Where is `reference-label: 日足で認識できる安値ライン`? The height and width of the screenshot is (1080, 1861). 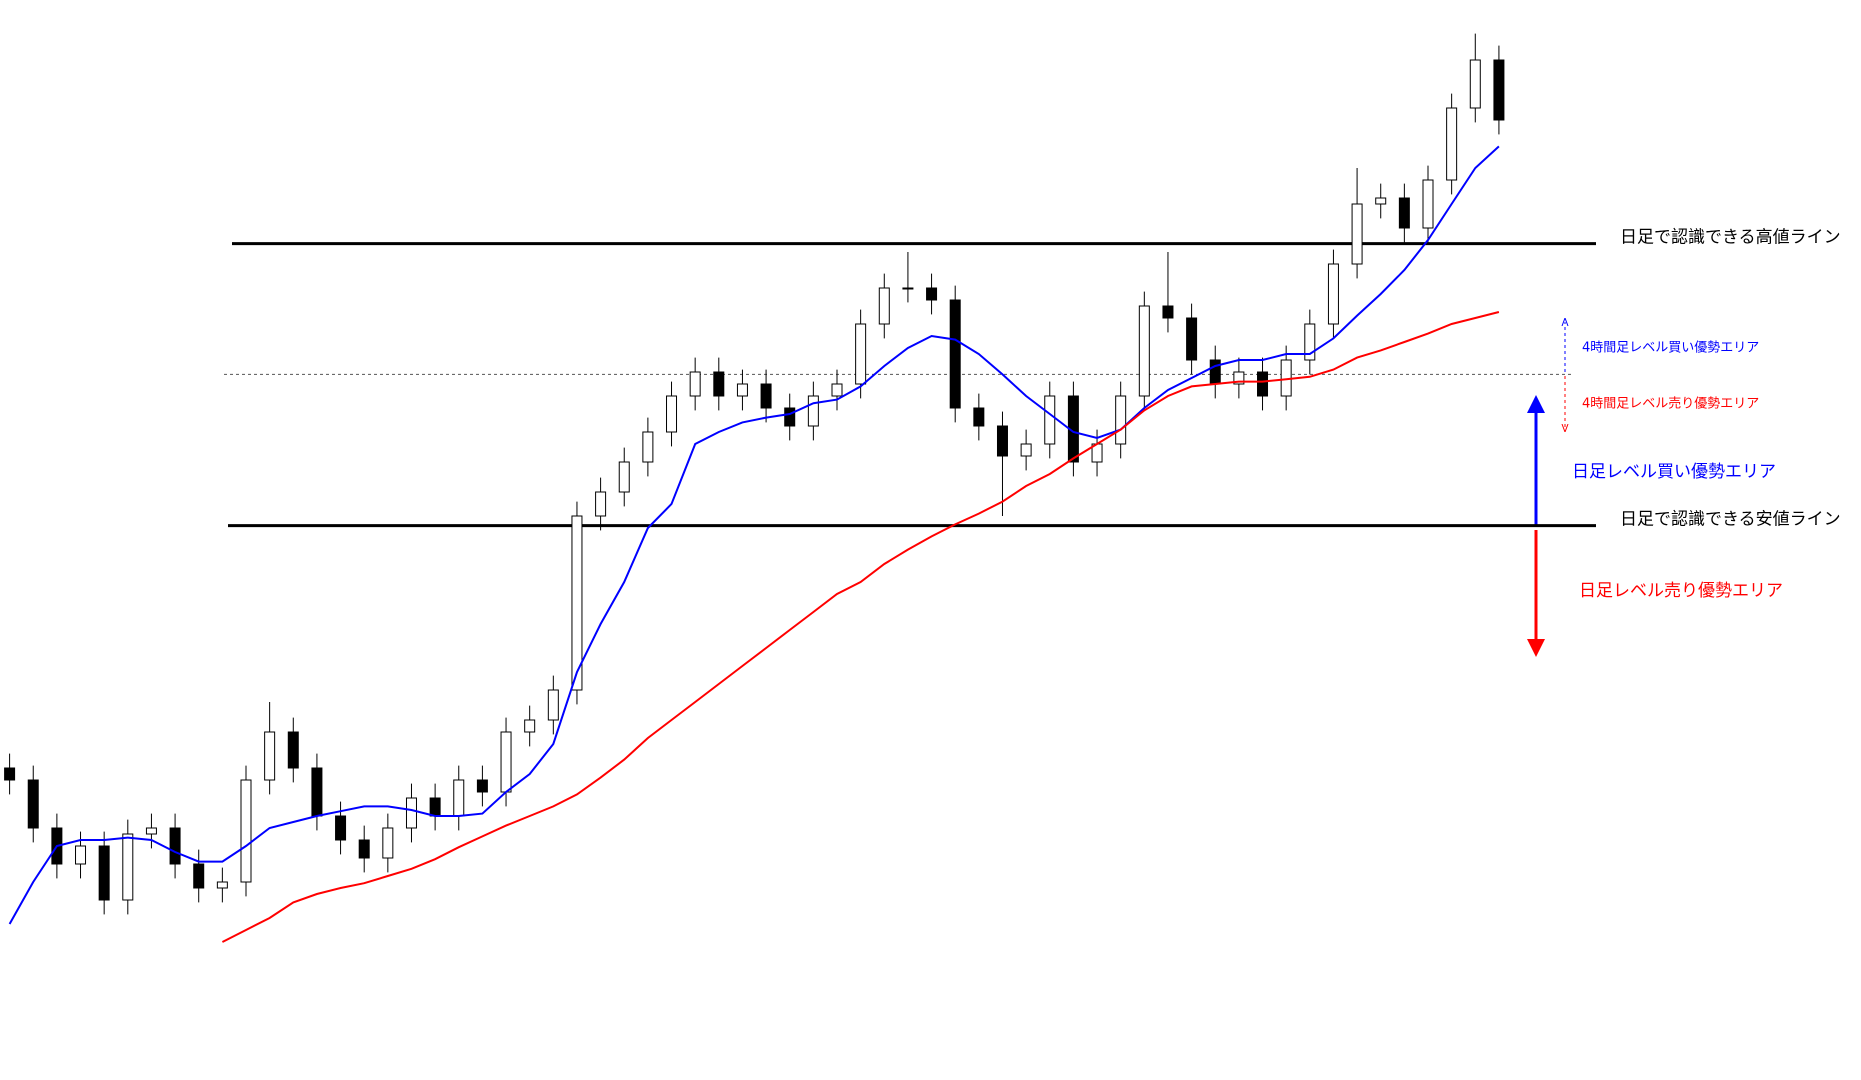 reference-label: 日足で認識できる安値ライン is located at coordinates (1730, 520).